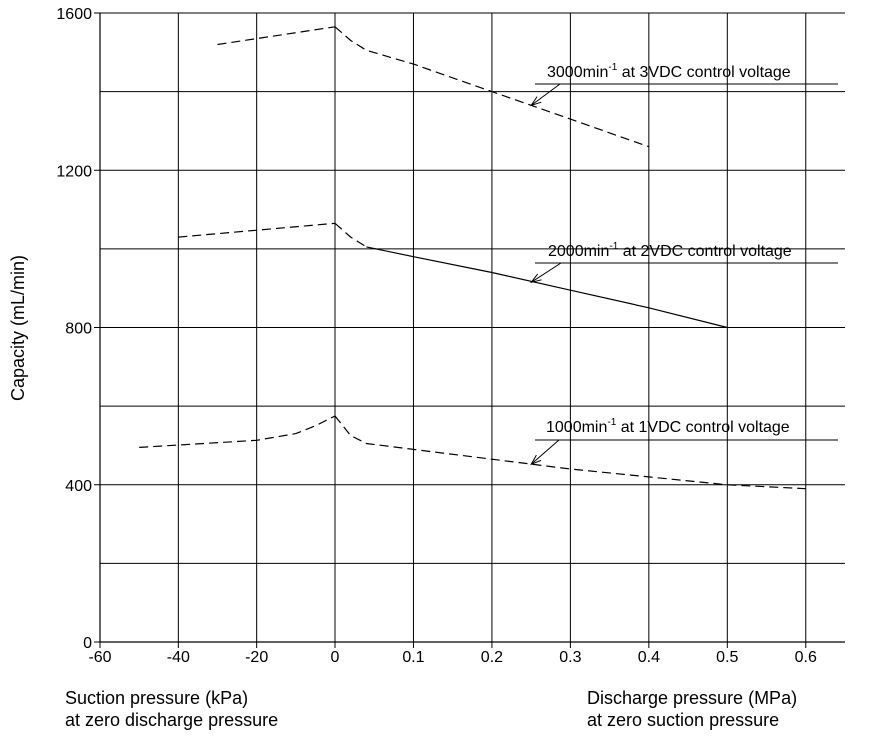 The width and height of the screenshot is (874, 744). I want to click on x-tick-label-suction: -60, so click(99, 657).